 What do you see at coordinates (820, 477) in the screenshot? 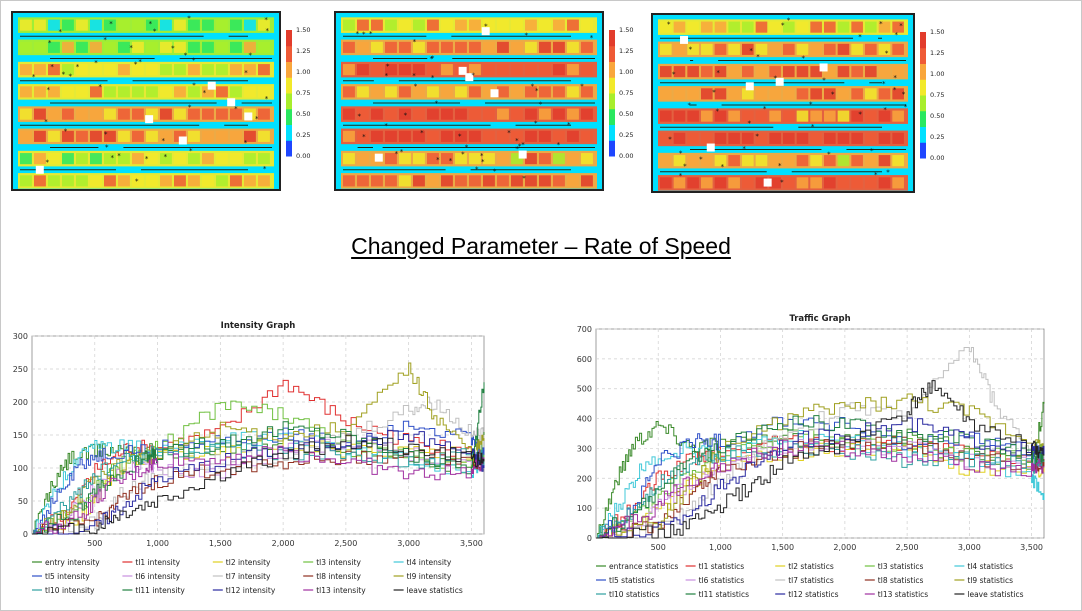
I see `series-line` at bounding box center [820, 477].